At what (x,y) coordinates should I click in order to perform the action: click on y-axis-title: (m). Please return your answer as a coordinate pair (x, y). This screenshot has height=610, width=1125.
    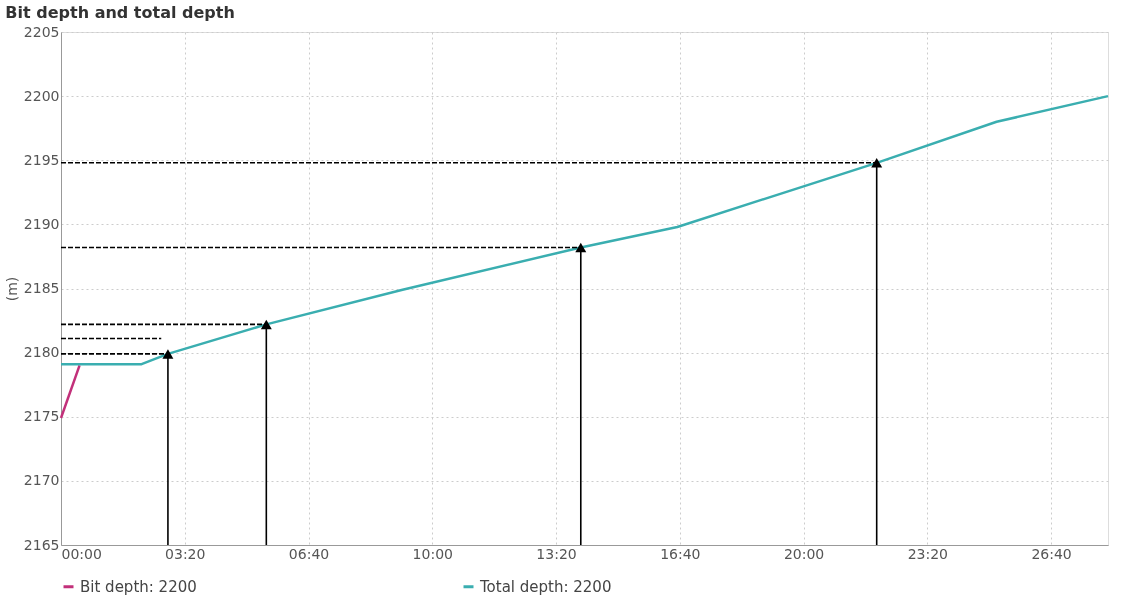
    Looking at the image, I should click on (11, 289).